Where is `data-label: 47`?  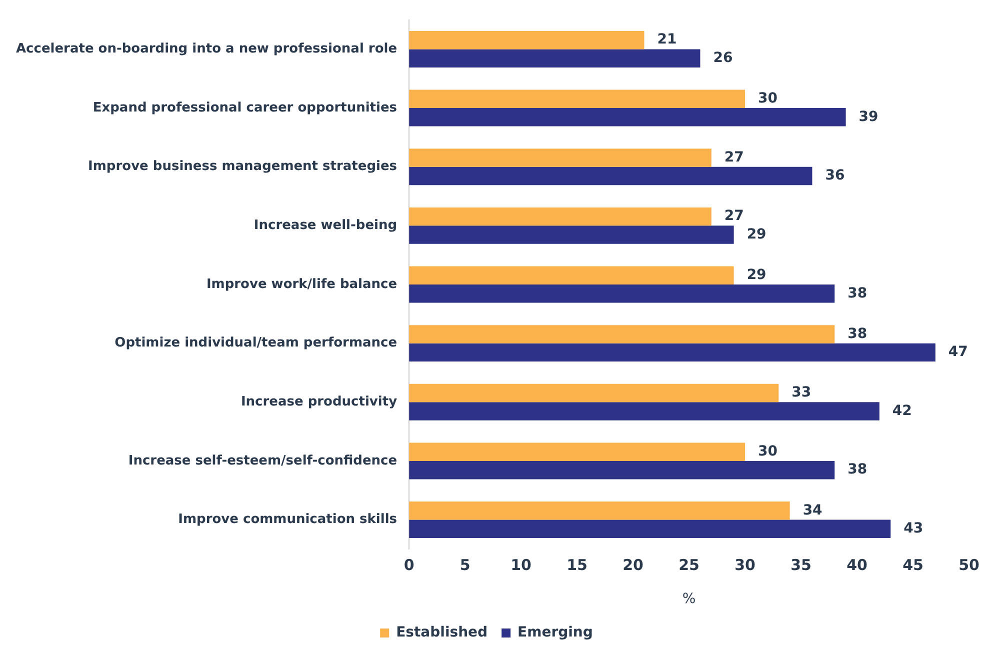 data-label: 47 is located at coordinates (958, 352).